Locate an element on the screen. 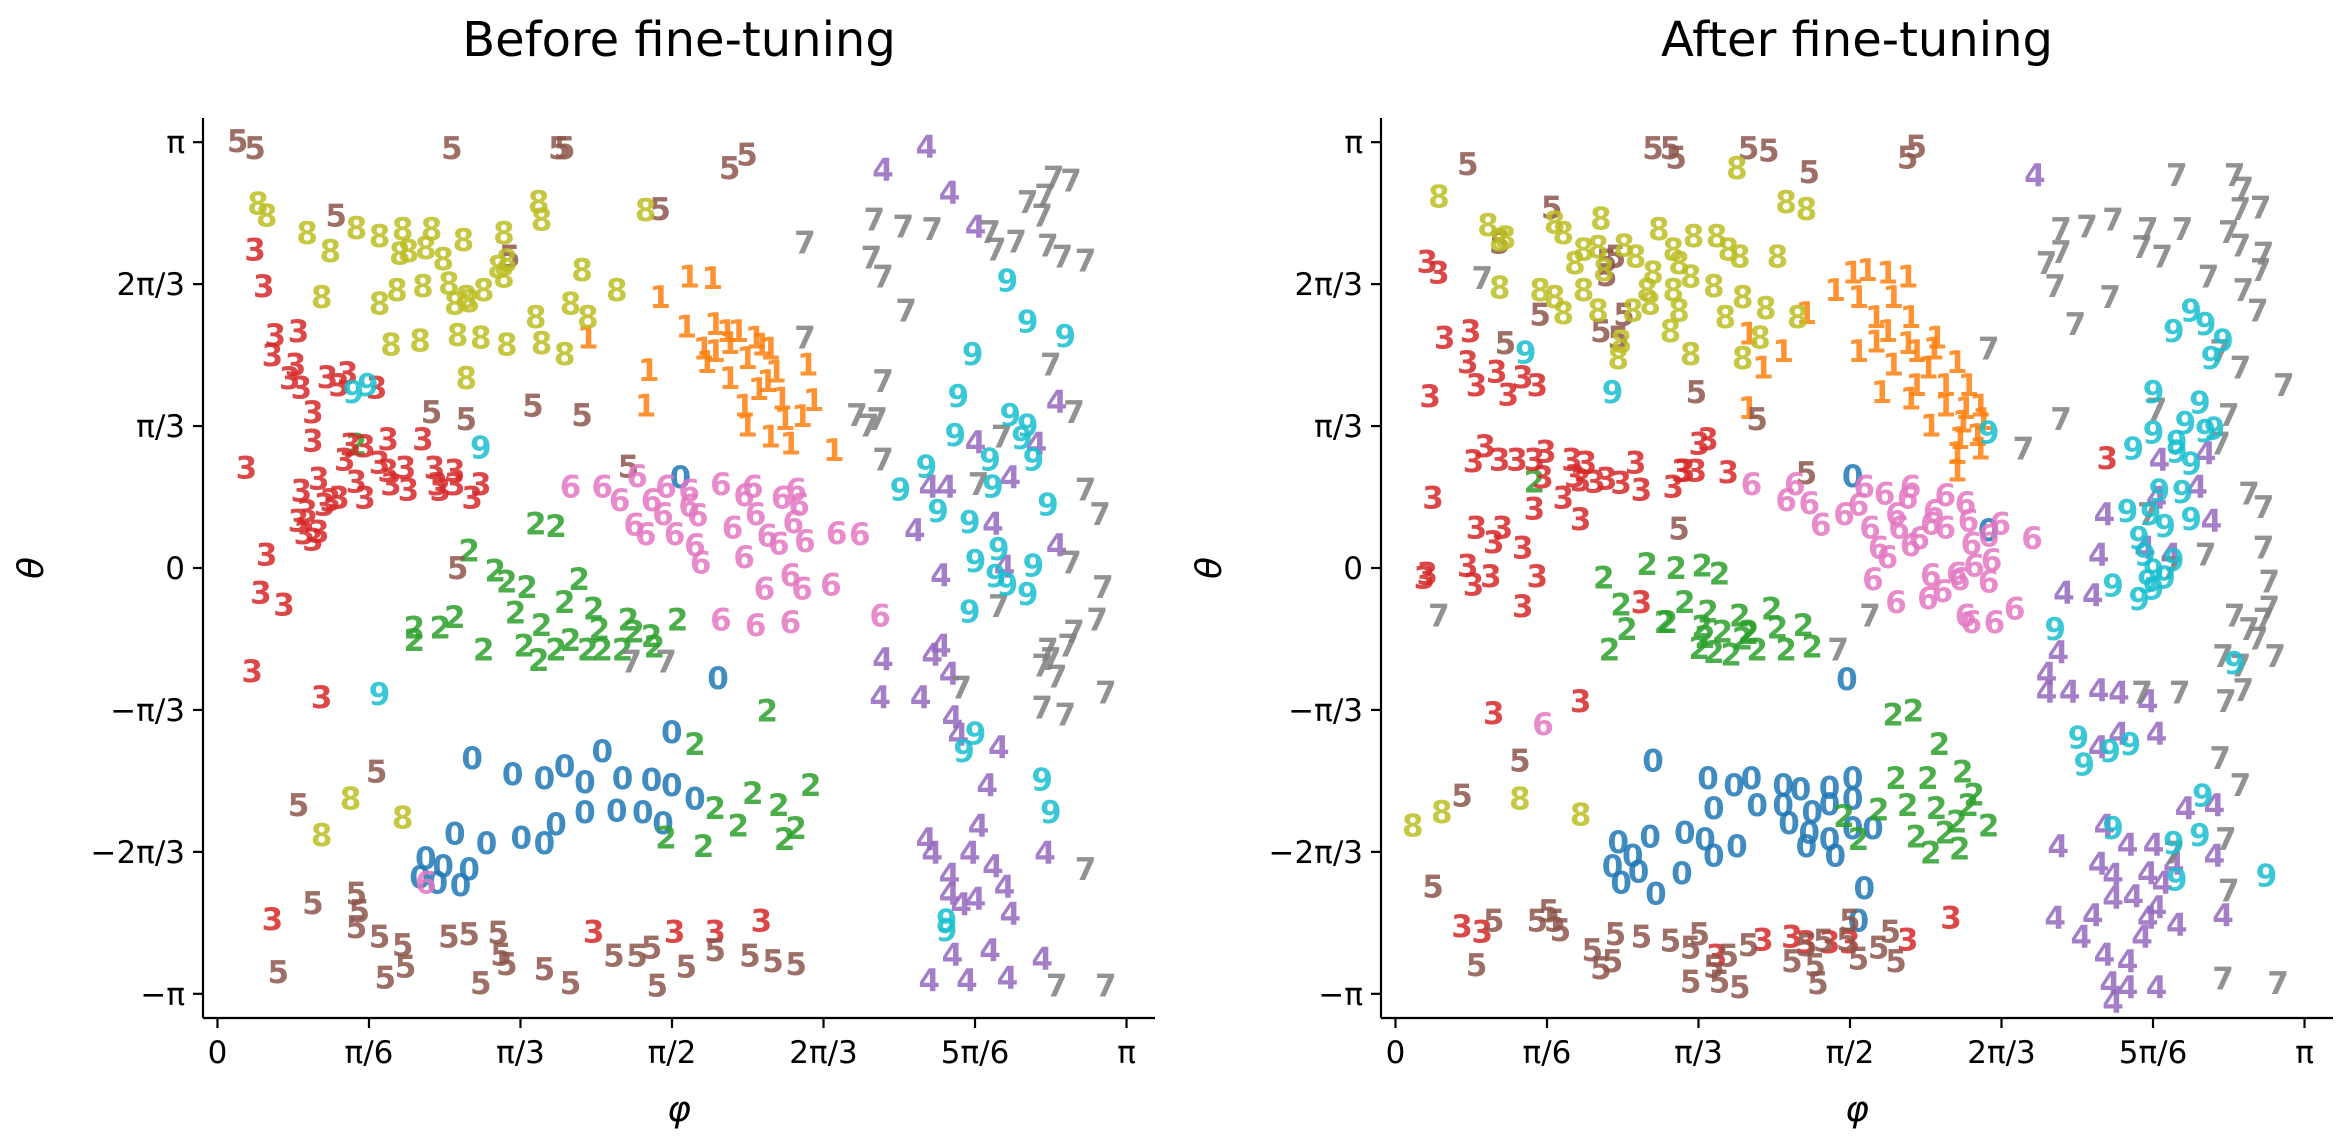  x-tick-label: π/6 is located at coordinates (1547, 1053).